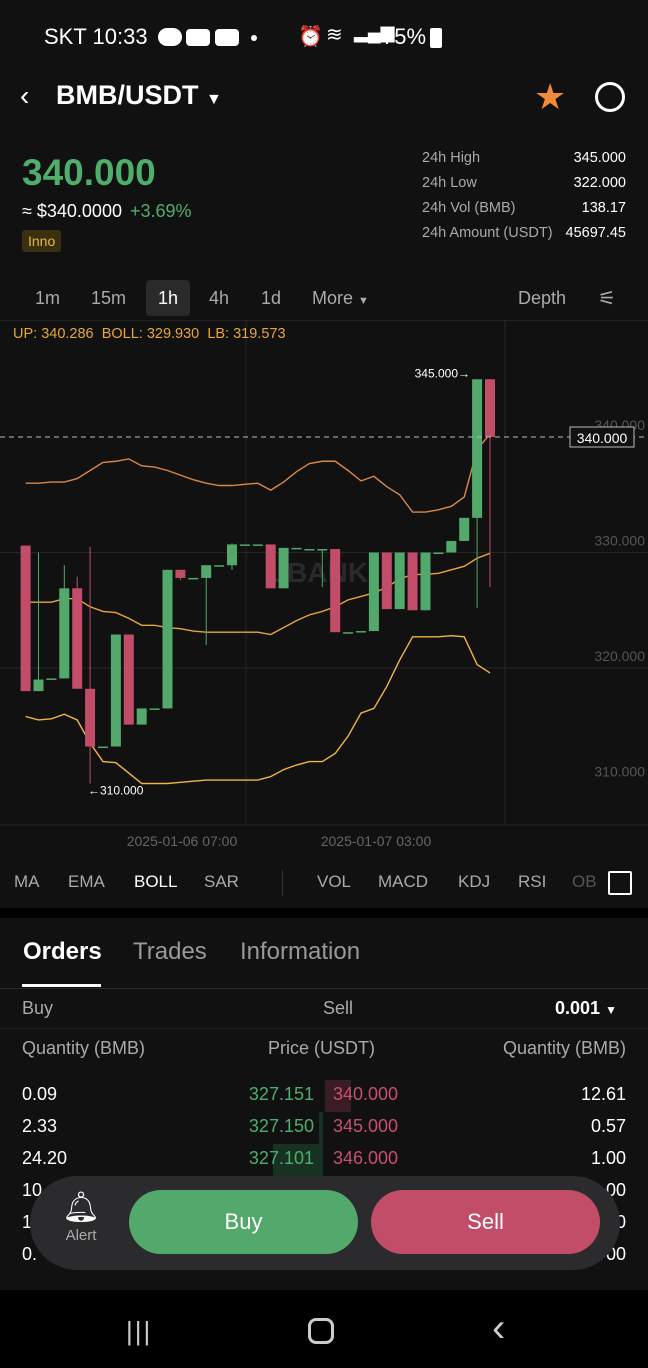 The width and height of the screenshot is (648, 1368). I want to click on bell-plus-icon: 🔔︎, so click(81, 1207).